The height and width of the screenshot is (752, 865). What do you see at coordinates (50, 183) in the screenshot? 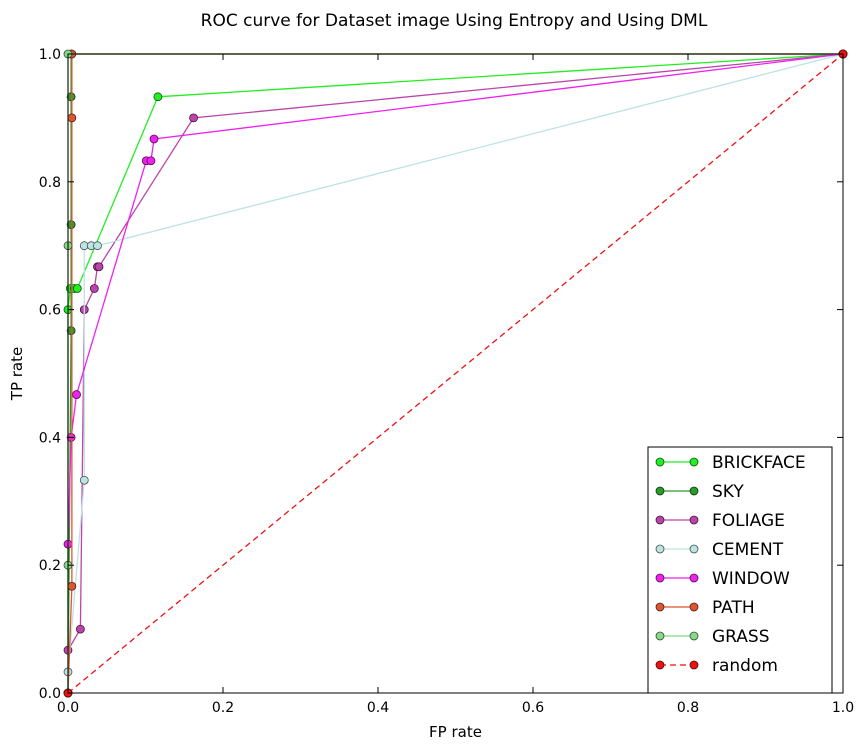
I see `y-tick-label: 0.8` at bounding box center [50, 183].